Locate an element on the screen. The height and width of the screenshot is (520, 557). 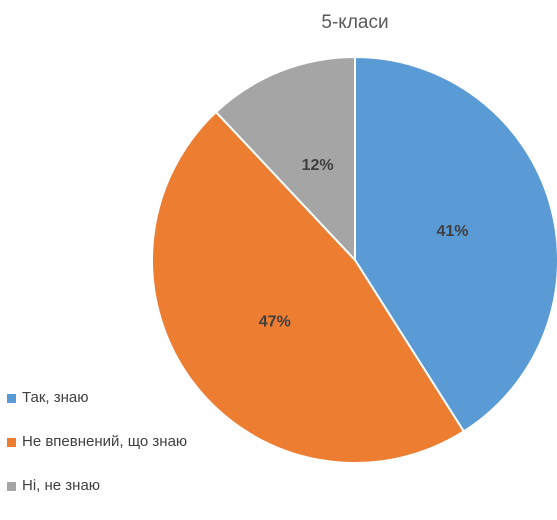
legend-label-tak-znayu: Так, знаю is located at coordinates (55, 397).